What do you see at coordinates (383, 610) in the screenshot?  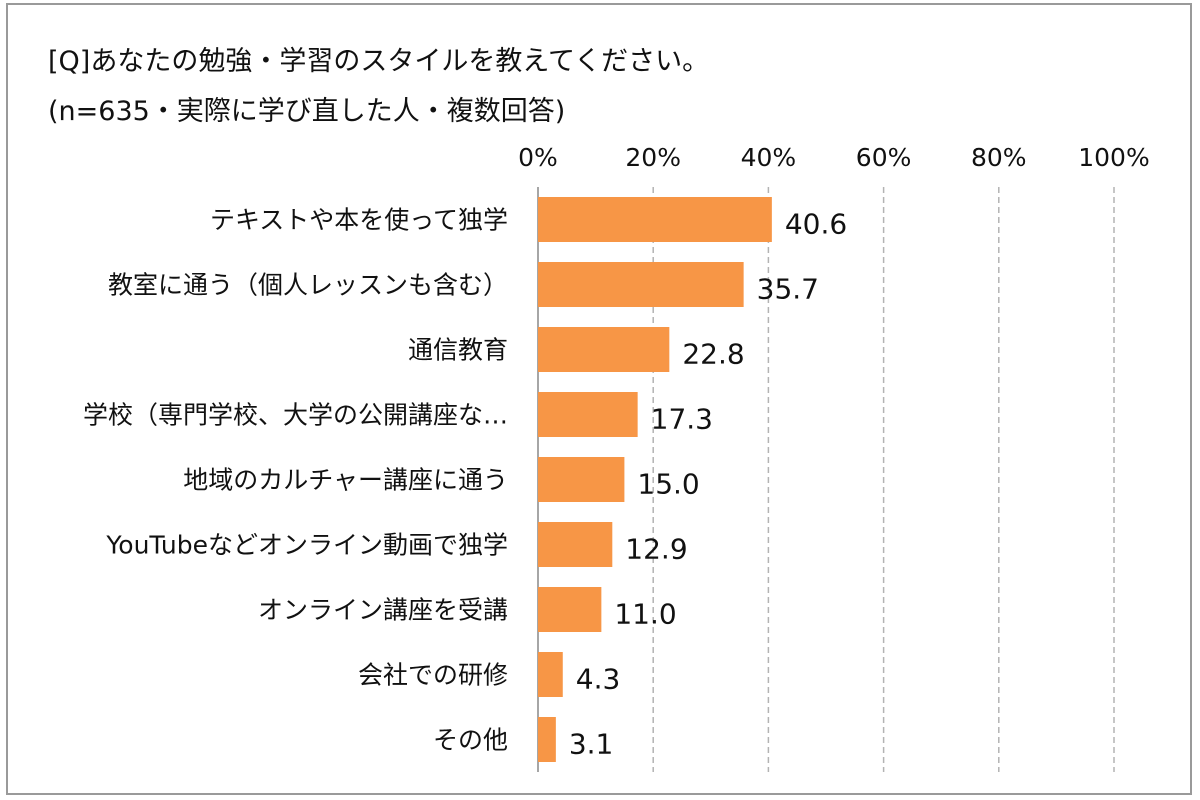 I see `category-label: オンライン講座を受講` at bounding box center [383, 610].